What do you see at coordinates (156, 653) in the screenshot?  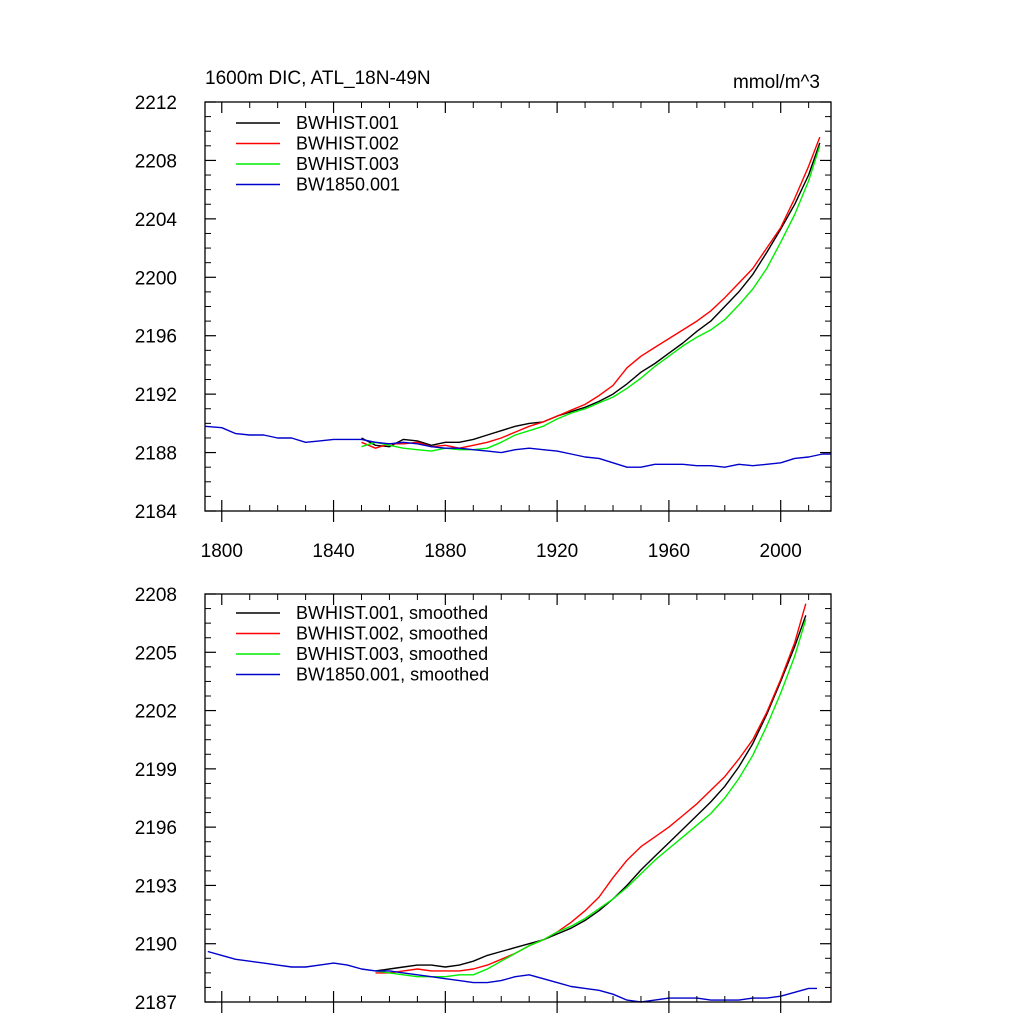 I see `y-tick-label: 2205` at bounding box center [156, 653].